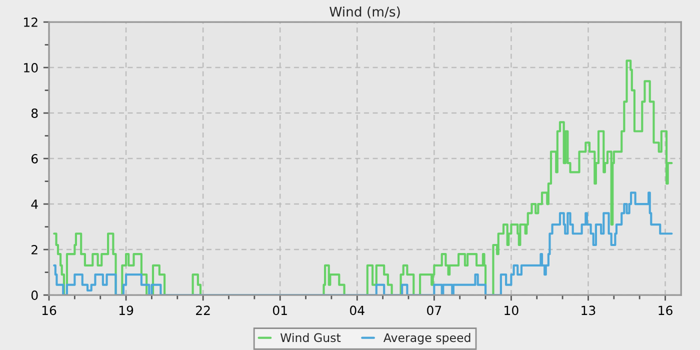  What do you see at coordinates (279, 311) in the screenshot?
I see `x-tick-label: 01` at bounding box center [279, 311].